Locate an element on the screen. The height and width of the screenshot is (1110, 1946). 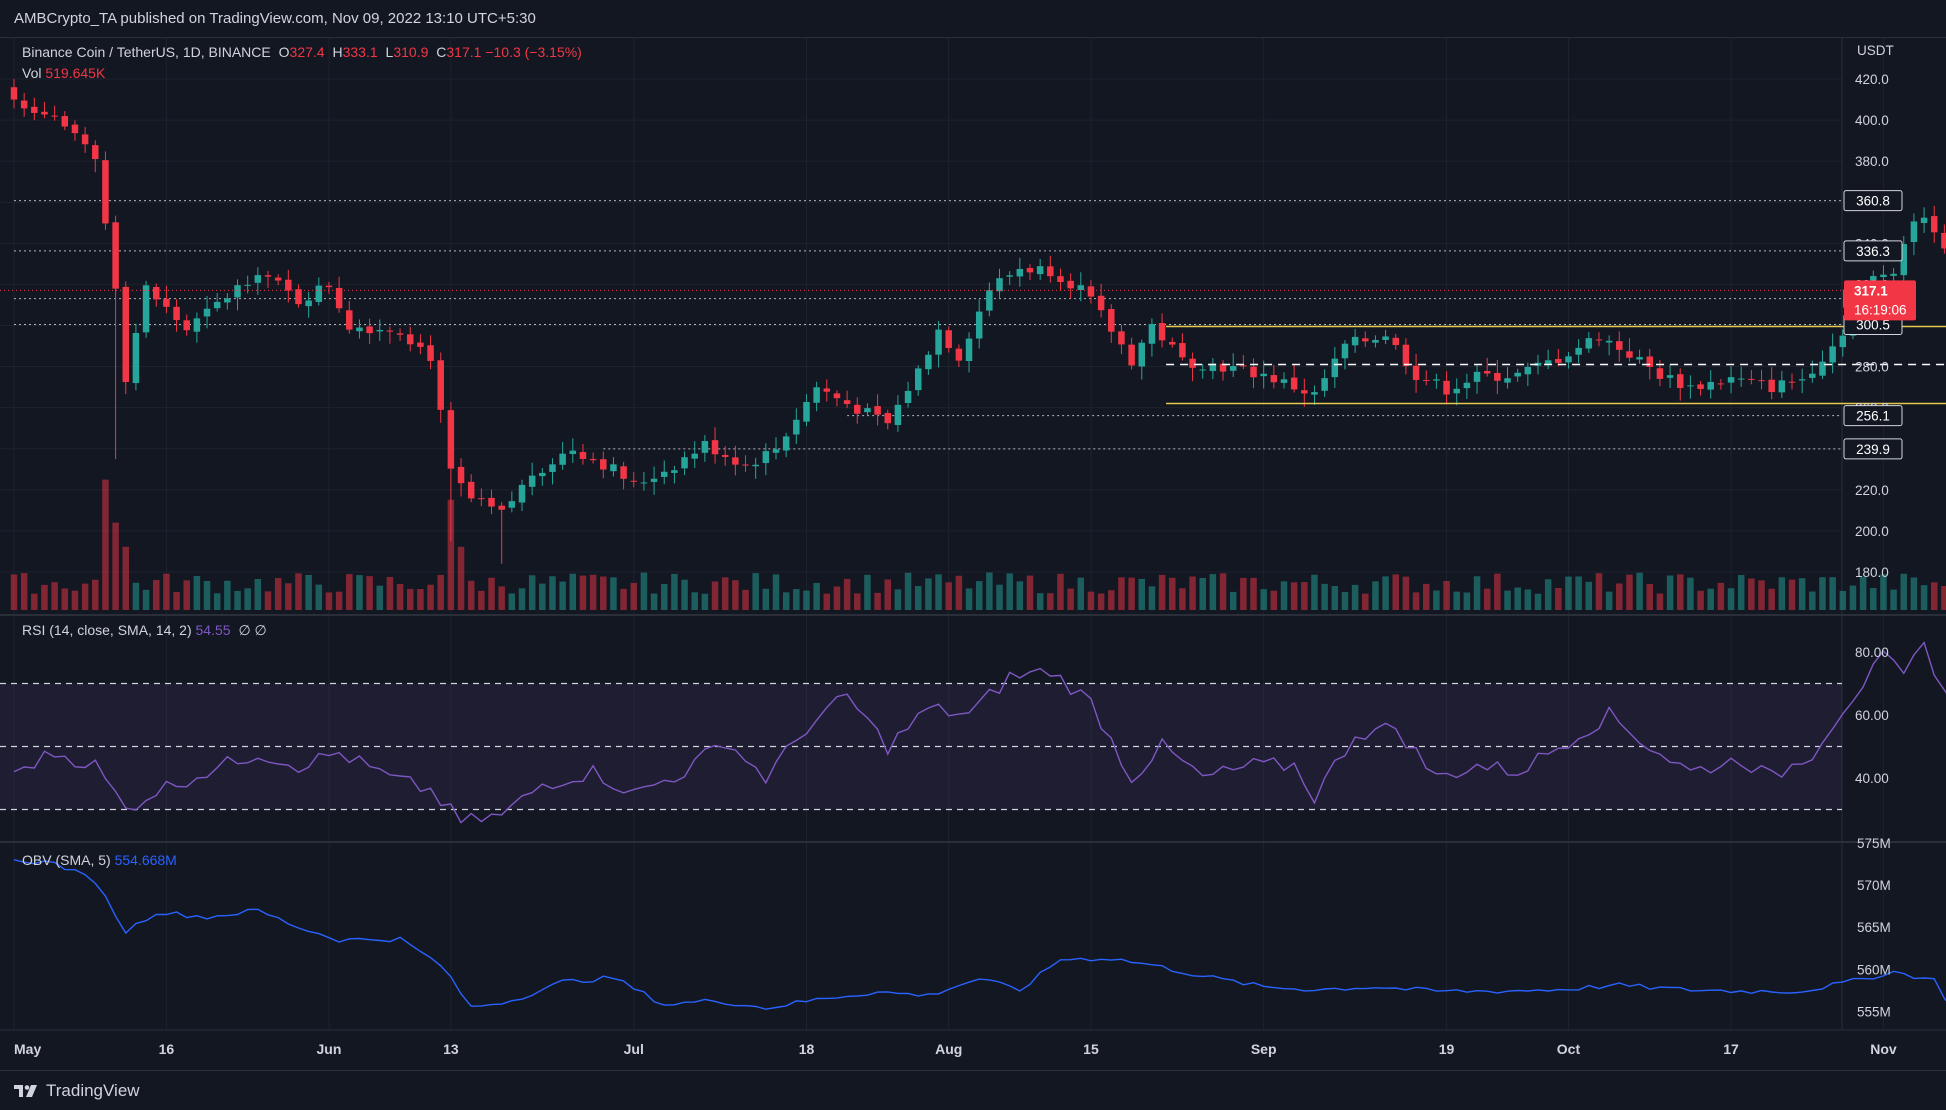
obv-tick-label: 565M is located at coordinates (1874, 927).